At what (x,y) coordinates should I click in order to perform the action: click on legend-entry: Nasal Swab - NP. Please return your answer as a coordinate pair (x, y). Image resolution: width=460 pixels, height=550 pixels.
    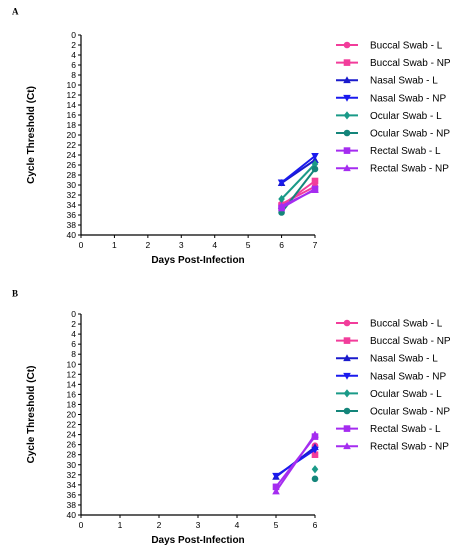
    Looking at the image, I should click on (408, 98).